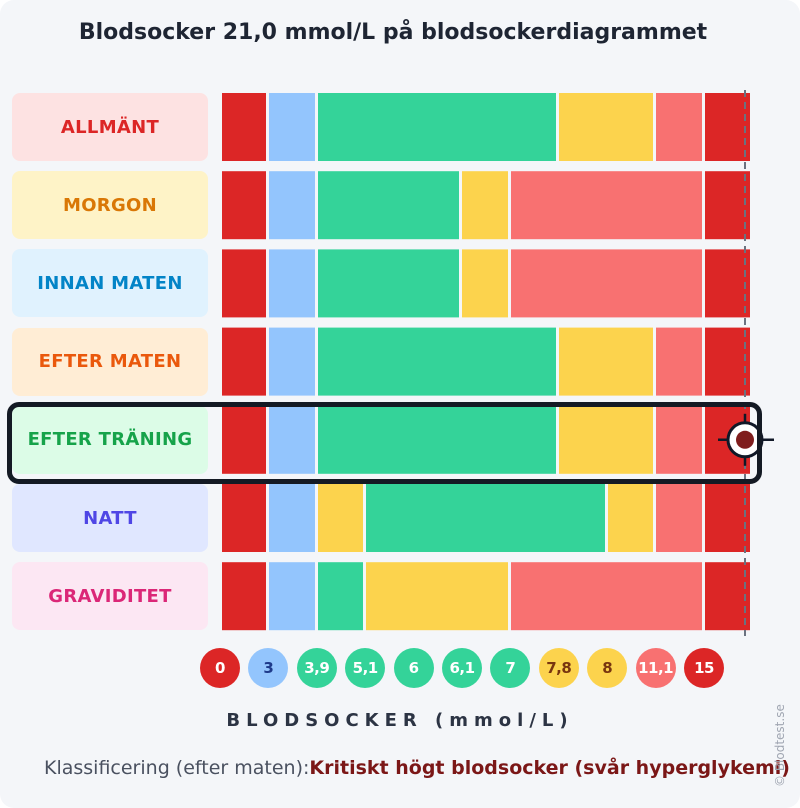  I want to click on tick-label: 3,9, so click(316, 668).